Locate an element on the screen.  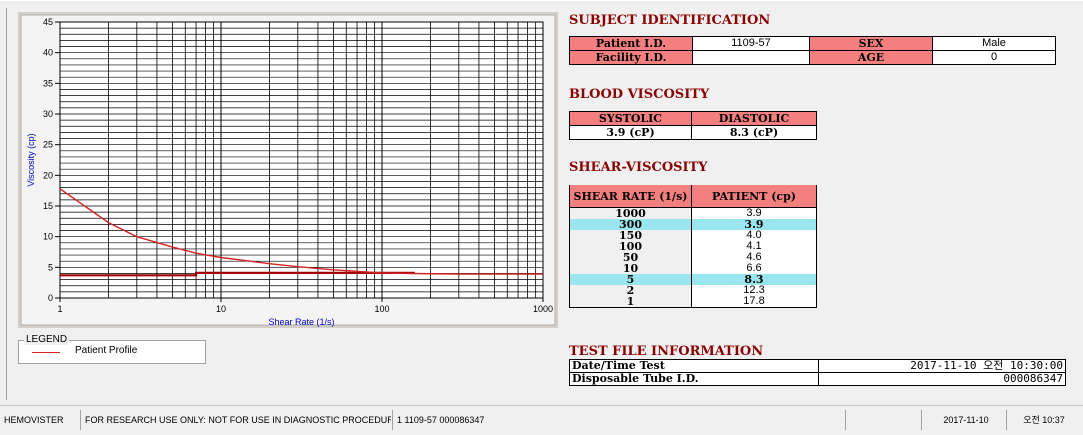
table-row: 5 8.3 is located at coordinates (693, 279).